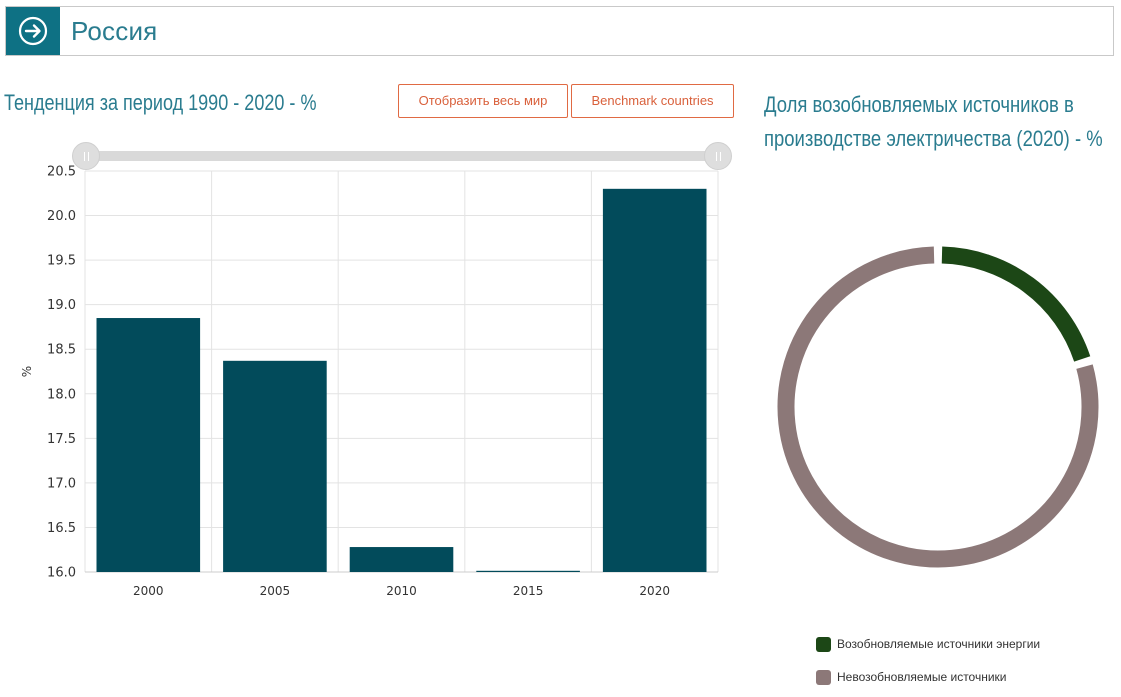 The width and height of the screenshot is (1121, 697). Describe the element at coordinates (922, 677) in the screenshot. I see `legend-label-nonrenewable: Невозобновляемые источники` at that location.